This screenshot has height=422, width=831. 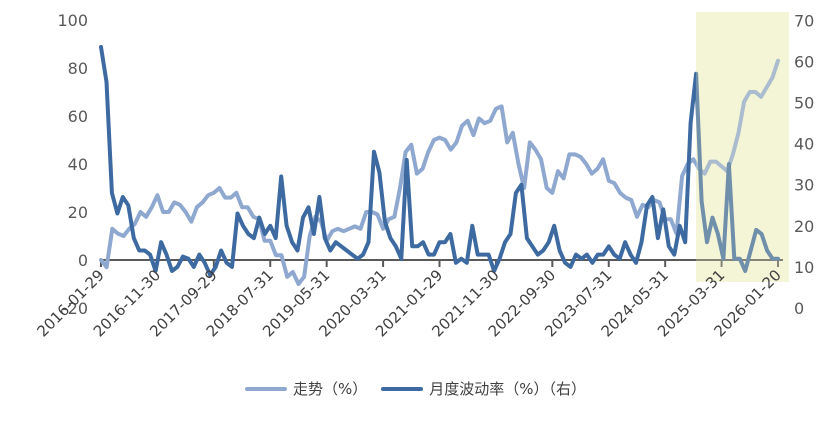 What do you see at coordinates (804, 164) in the screenshot?
I see `right-axis-ticks: 0 10 20 30 40 50 60 70` at bounding box center [804, 164].